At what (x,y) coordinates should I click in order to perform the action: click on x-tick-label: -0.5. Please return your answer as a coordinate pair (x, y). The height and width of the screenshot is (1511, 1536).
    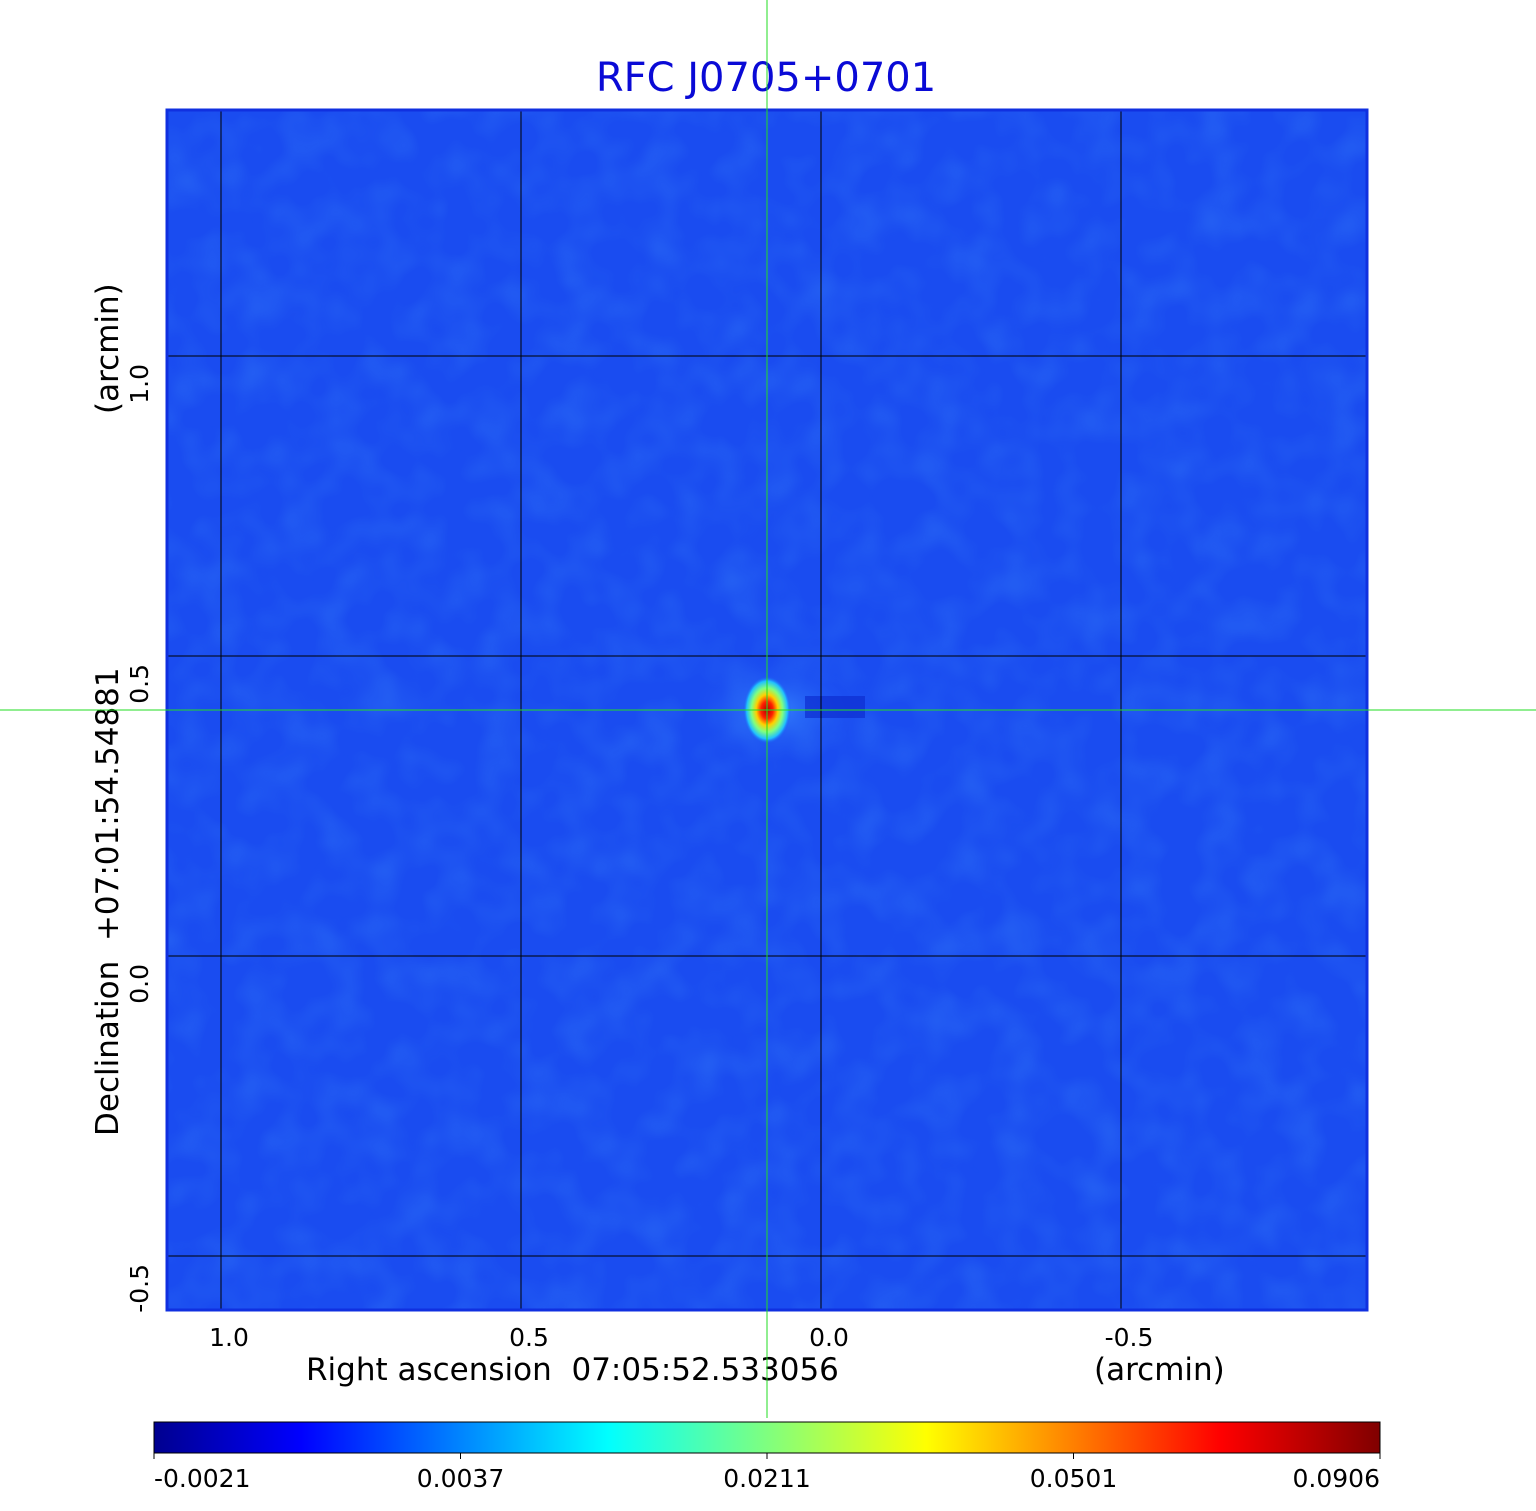
    Looking at the image, I should click on (1129, 1337).